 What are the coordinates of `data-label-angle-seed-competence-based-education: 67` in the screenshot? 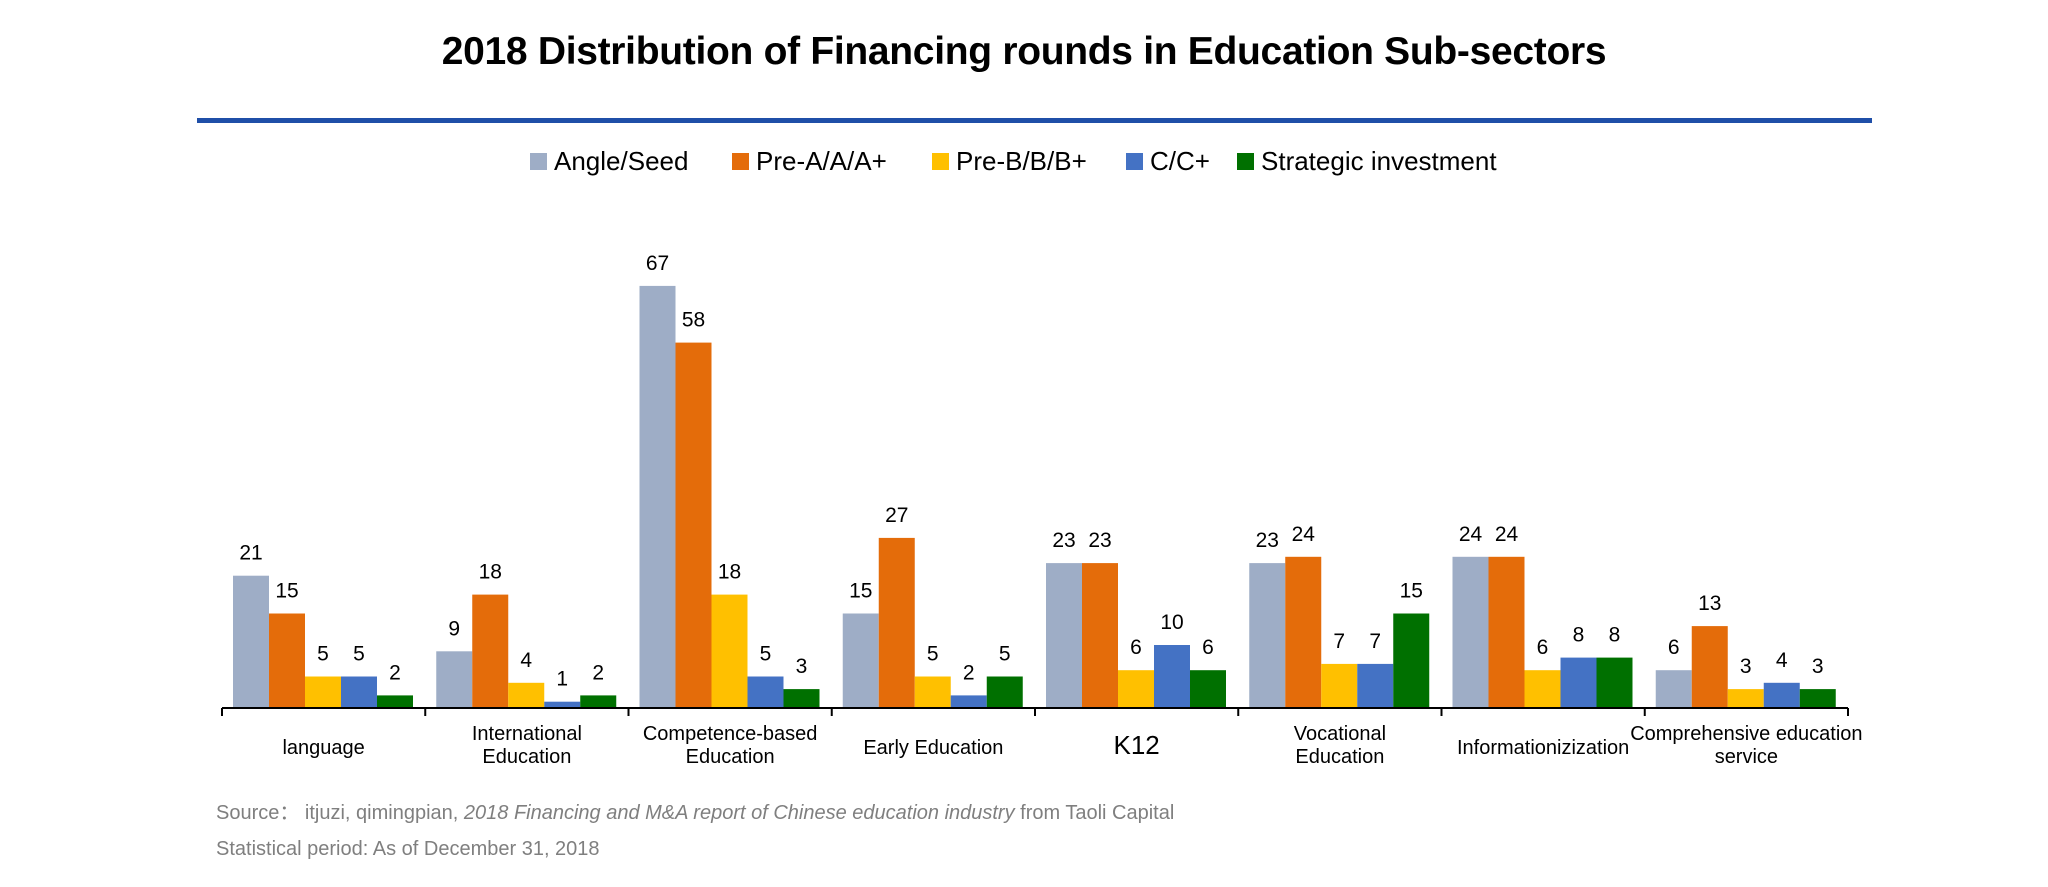 It's located at (657, 263).